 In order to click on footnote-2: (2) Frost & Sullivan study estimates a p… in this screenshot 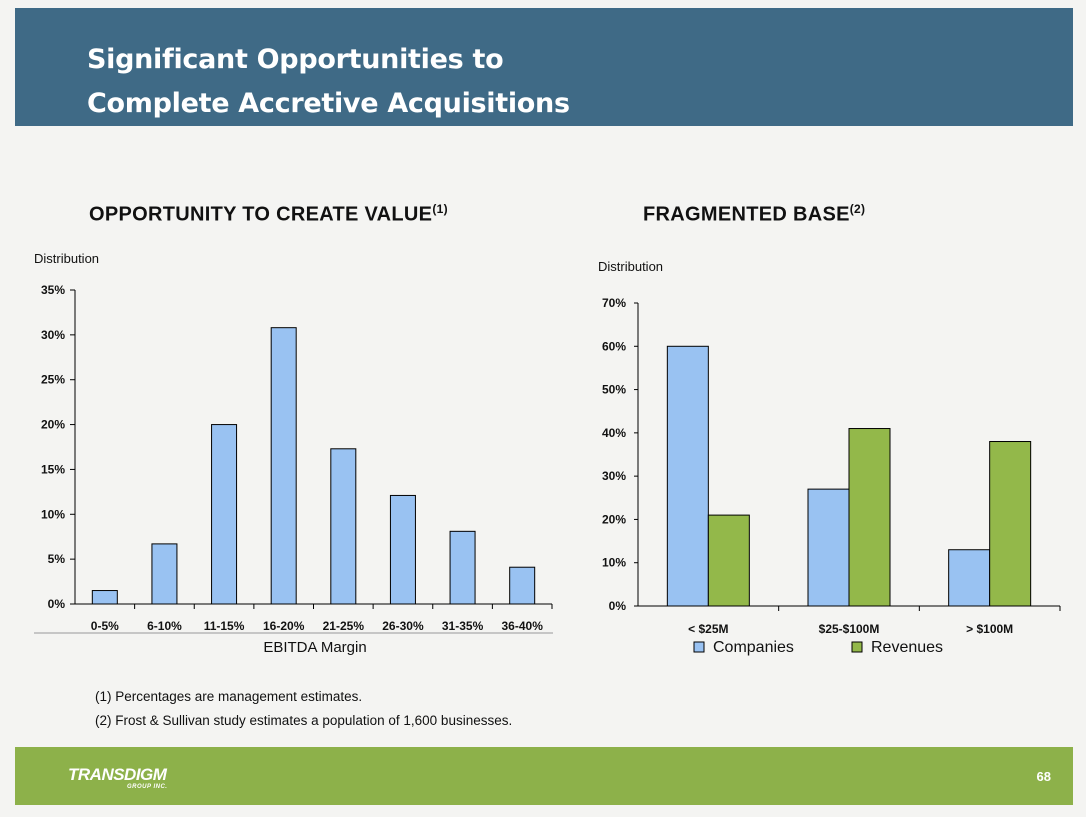, I will do `click(304, 720)`.